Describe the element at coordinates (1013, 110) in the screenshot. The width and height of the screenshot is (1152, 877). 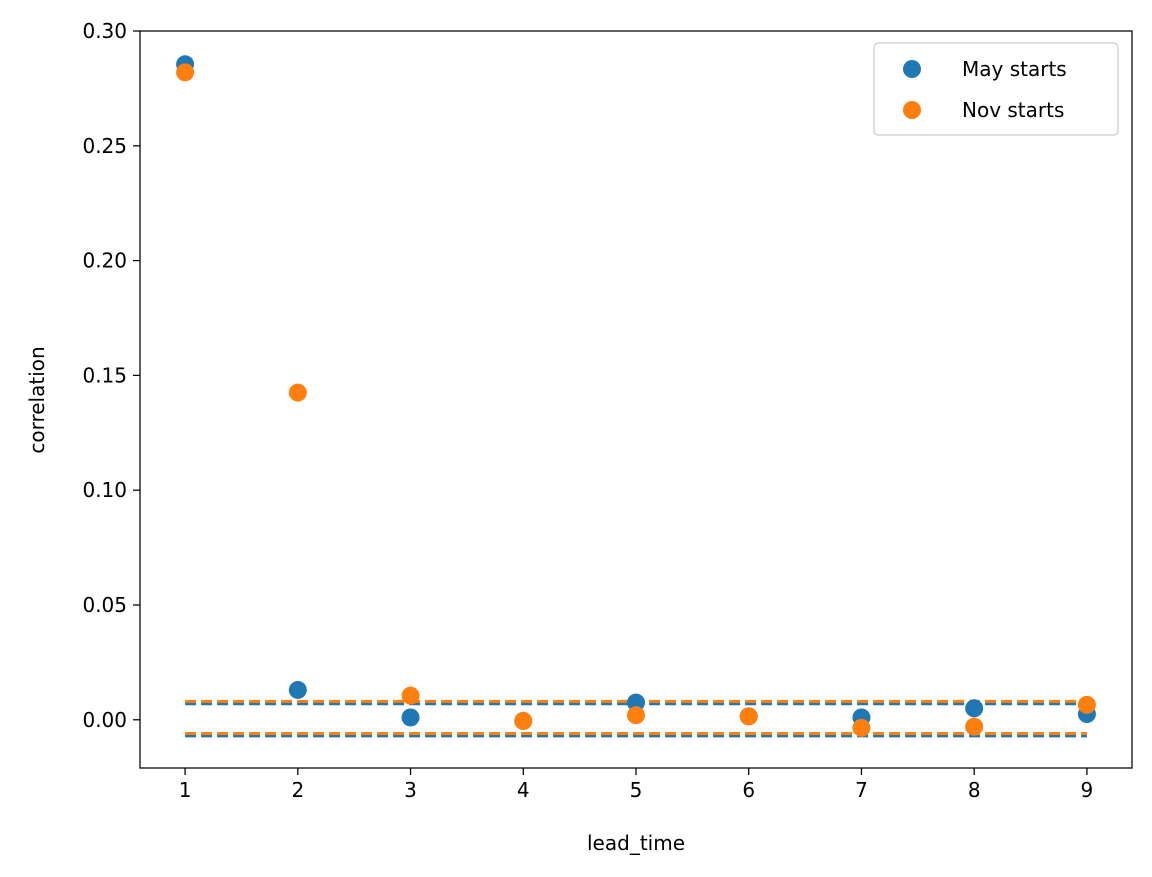
I see `legend-label-nov-starts: Nov starts` at that location.